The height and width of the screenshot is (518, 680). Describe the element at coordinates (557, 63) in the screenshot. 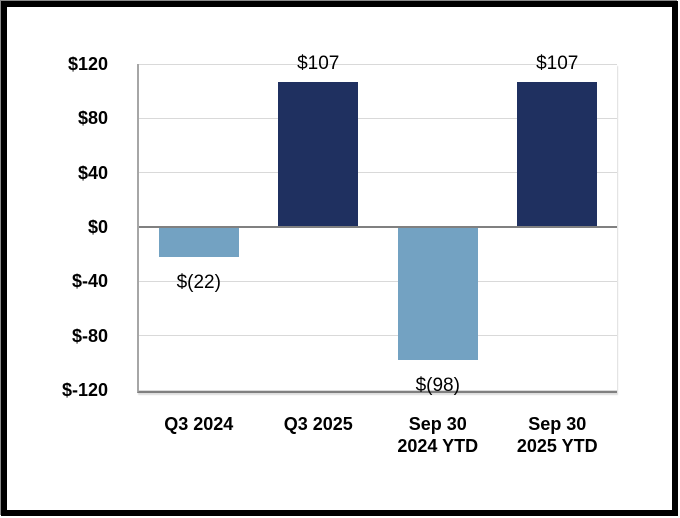

I see `value-label-sep-30-2025-ytd: $107` at that location.